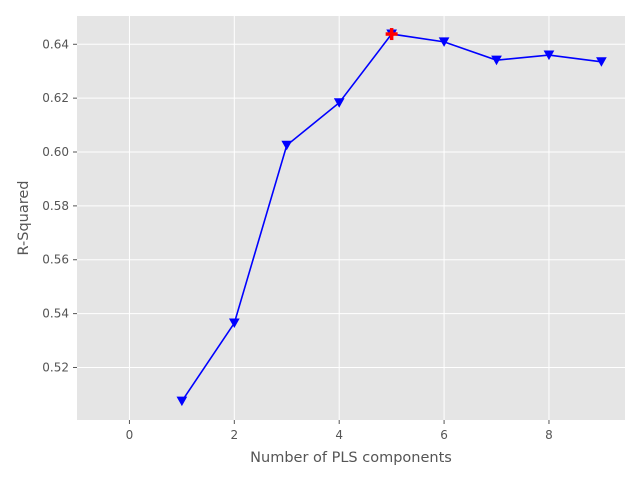  I want to click on y-axis-ticks: 0.52 0.54 0.56 0.58 0.60 0.62 0.64, so click(59, 205).